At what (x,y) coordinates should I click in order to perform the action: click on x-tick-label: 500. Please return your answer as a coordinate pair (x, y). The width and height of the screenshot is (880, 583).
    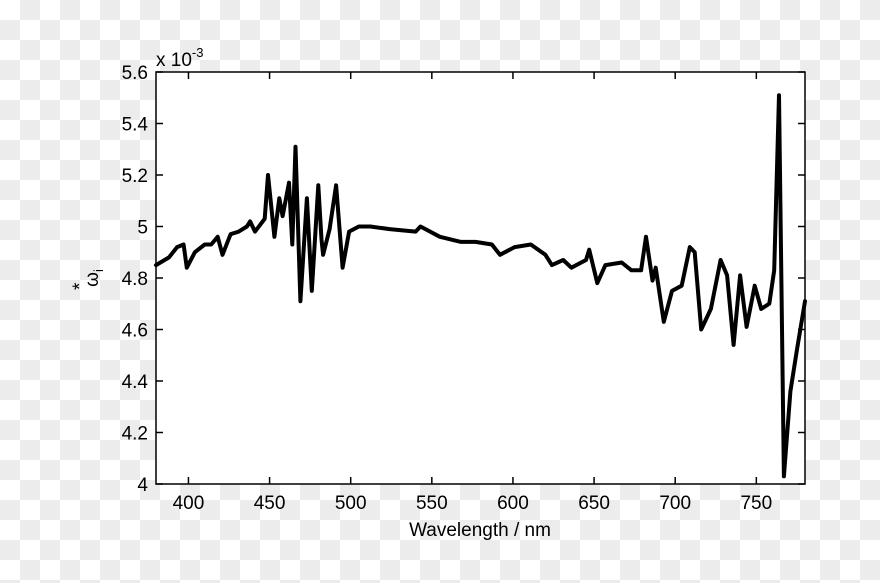
    Looking at the image, I should click on (351, 503).